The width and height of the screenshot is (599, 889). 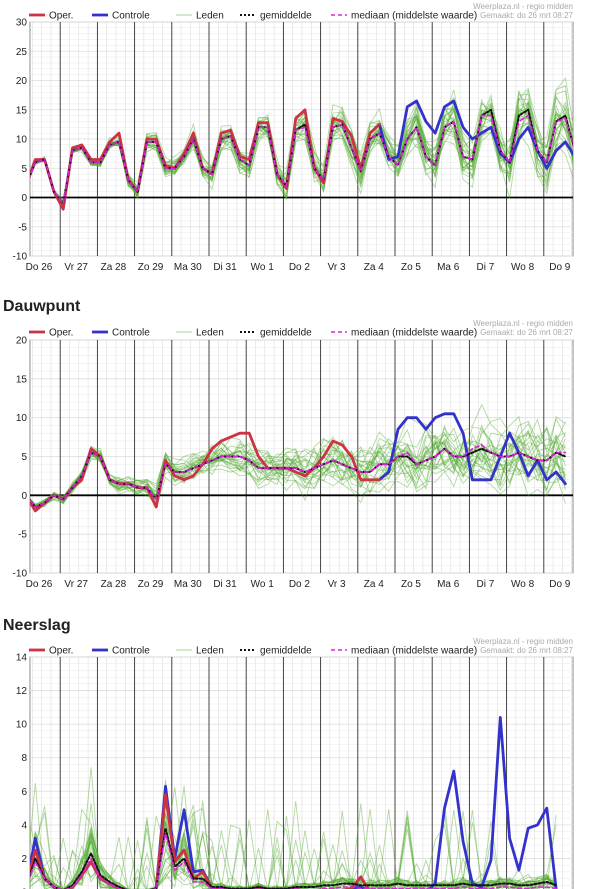 What do you see at coordinates (22, 23) in the screenshot?
I see `y-tick-label: 30` at bounding box center [22, 23].